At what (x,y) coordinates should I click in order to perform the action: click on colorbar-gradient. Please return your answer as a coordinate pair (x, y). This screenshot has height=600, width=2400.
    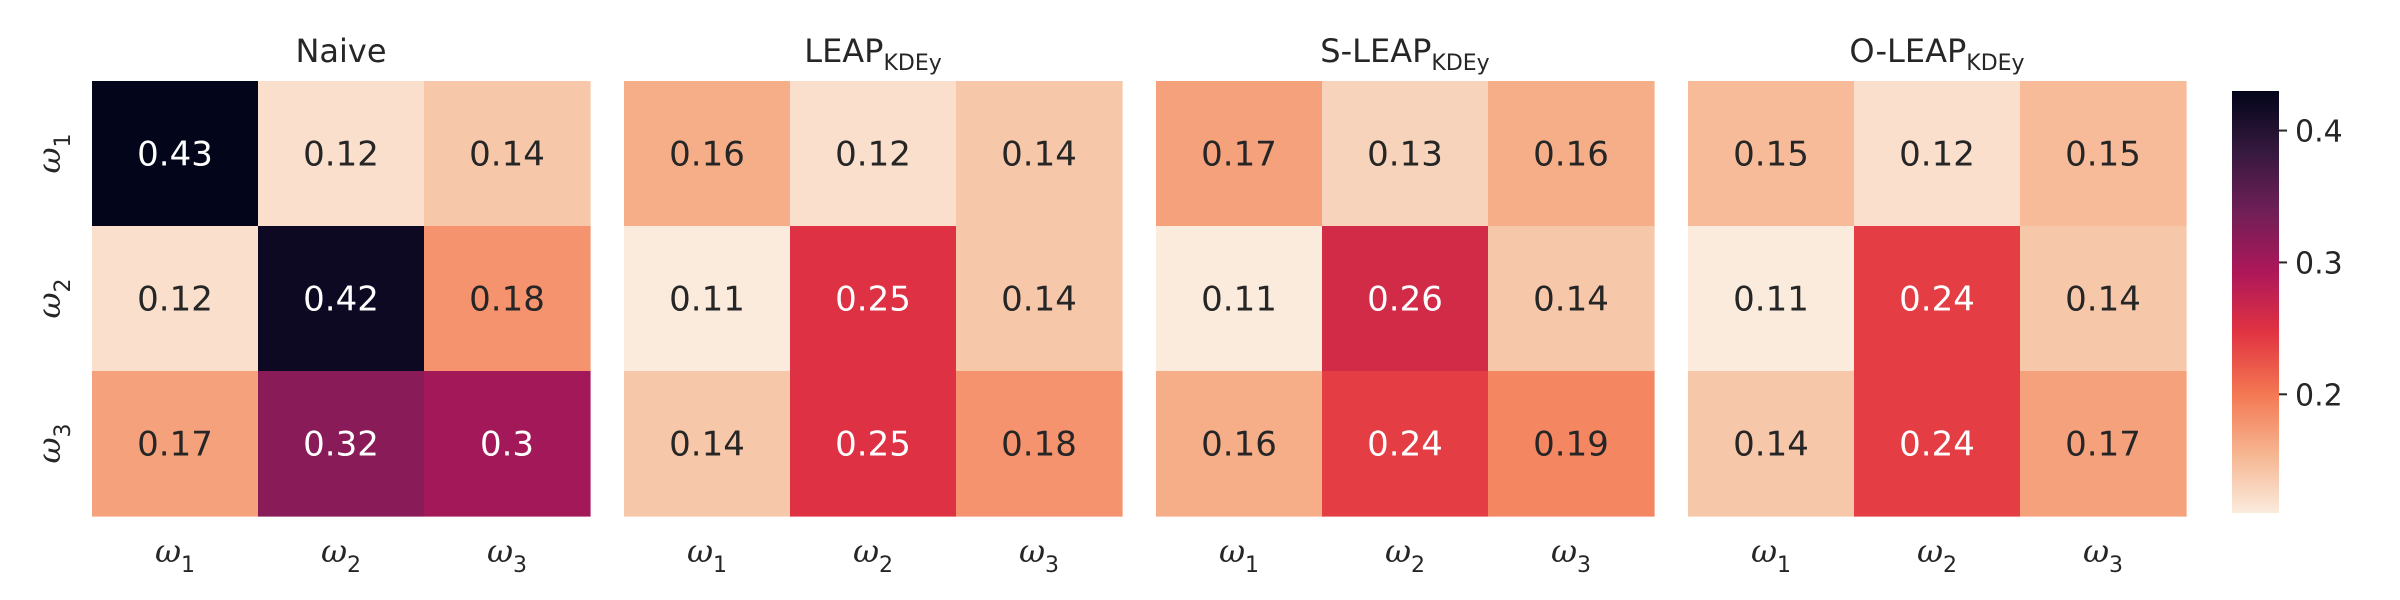
    Looking at the image, I should click on (2255, 302).